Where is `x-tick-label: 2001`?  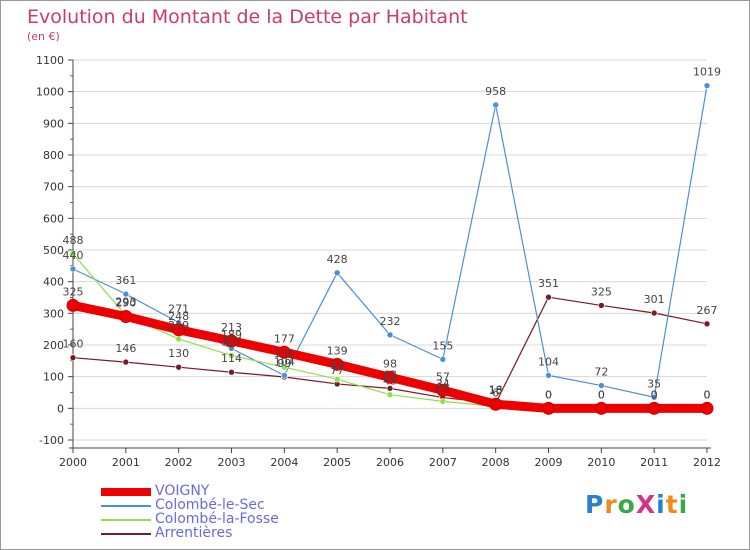
x-tick-label: 2001 is located at coordinates (126, 462).